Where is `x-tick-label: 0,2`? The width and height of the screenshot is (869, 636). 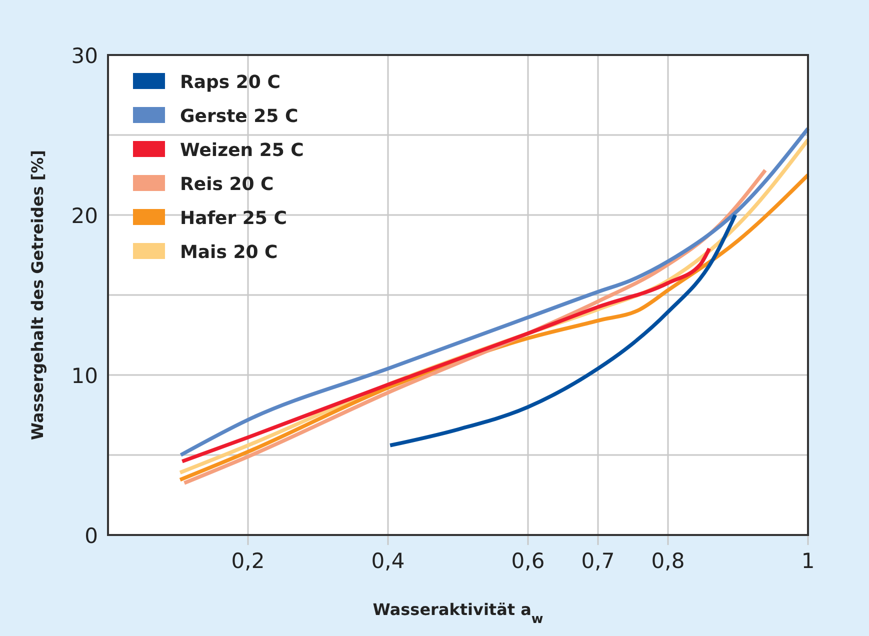 x-tick-label: 0,2 is located at coordinates (248, 561).